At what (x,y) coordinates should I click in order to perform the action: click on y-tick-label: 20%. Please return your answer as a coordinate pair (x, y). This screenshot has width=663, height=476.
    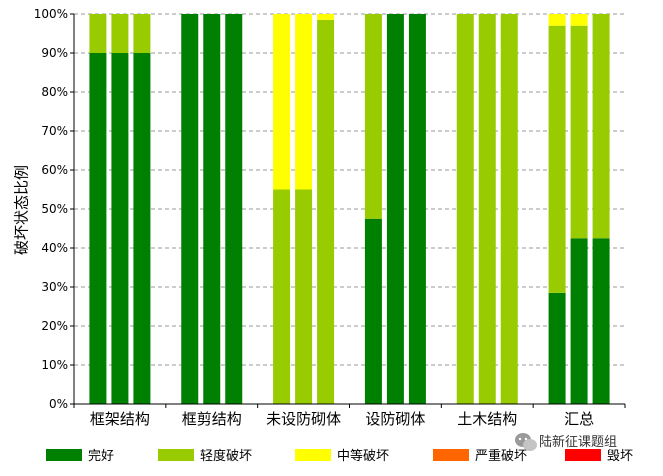
    Looking at the image, I should click on (54, 326).